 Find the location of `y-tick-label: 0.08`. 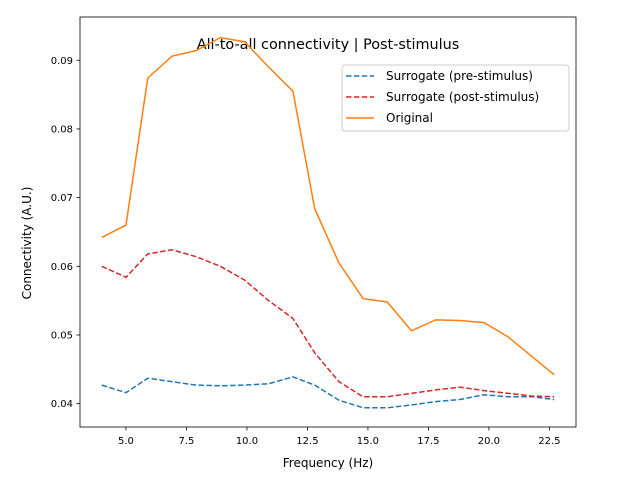

y-tick-label: 0.08 is located at coordinates (62, 129).